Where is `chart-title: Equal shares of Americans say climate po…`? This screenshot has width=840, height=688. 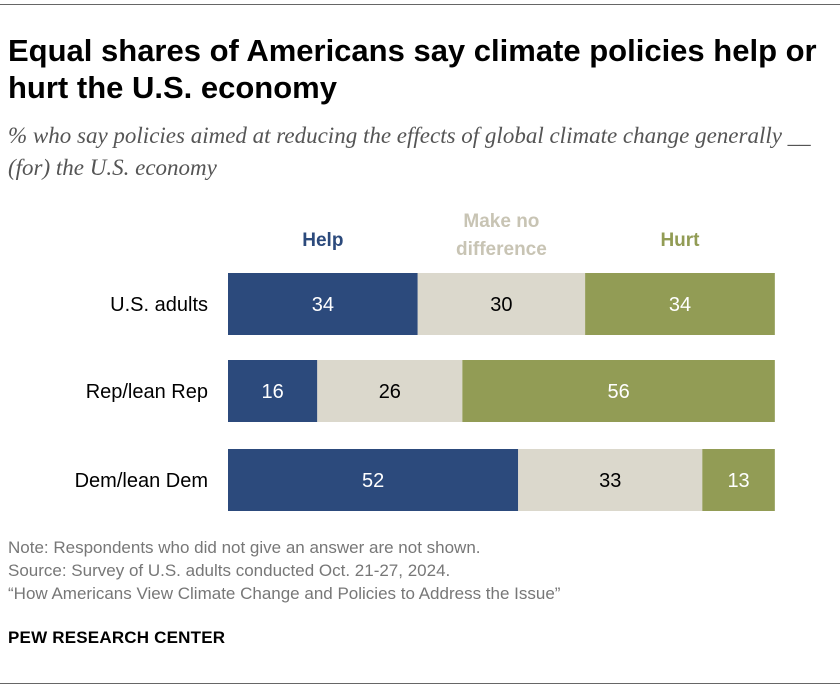 chart-title: Equal shares of Americans say climate po… is located at coordinates (412, 69).